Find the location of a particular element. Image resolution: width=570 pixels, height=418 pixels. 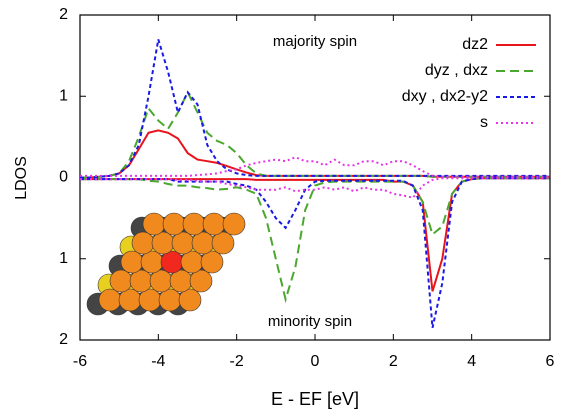

annotation: minority spin is located at coordinates (310, 321).